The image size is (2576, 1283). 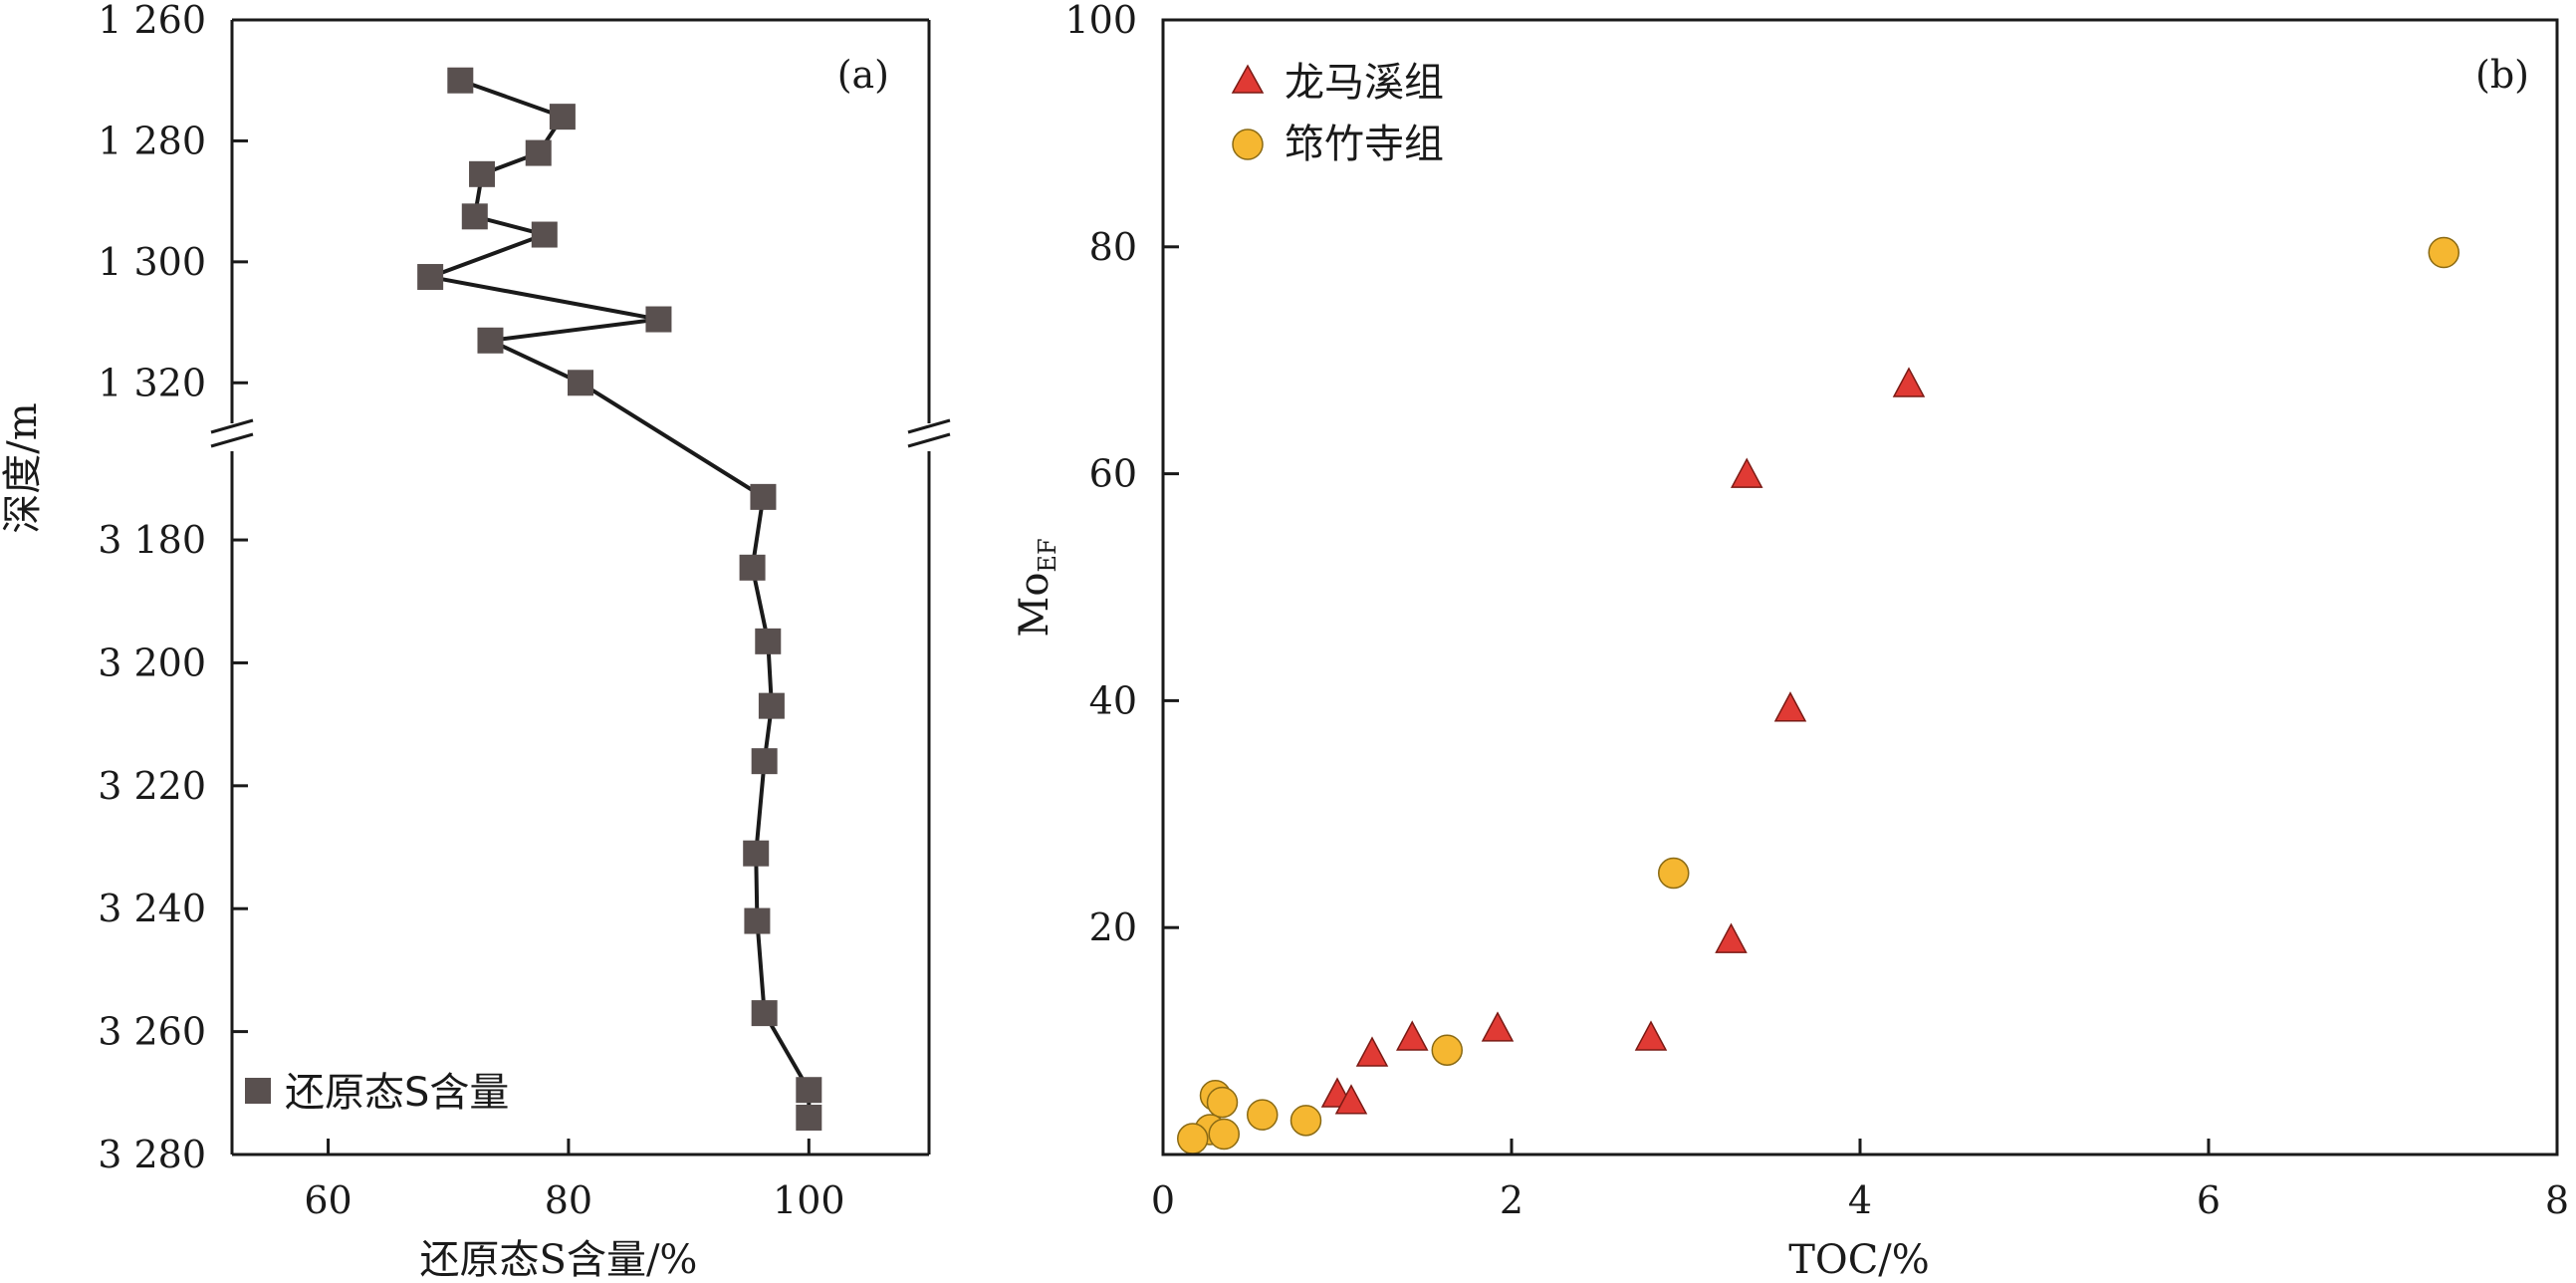 I want to click on panel-a-legend: 还原态S含量, so click(x=377, y=1093).